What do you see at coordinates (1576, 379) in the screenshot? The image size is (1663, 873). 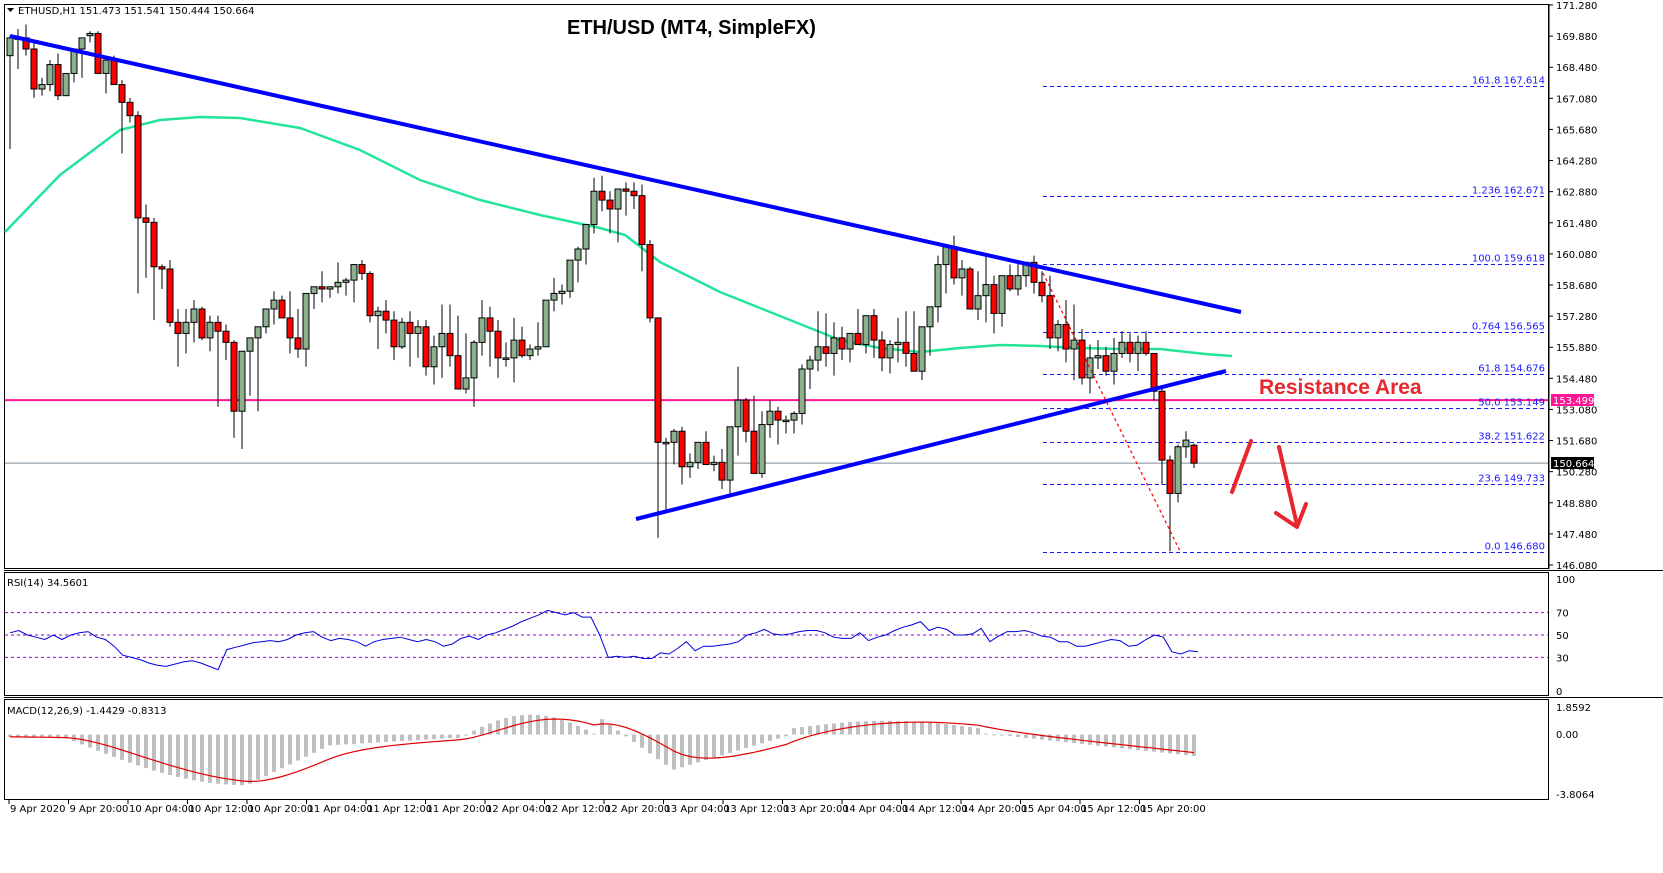 I see `price-tick-label: 154.480` at bounding box center [1576, 379].